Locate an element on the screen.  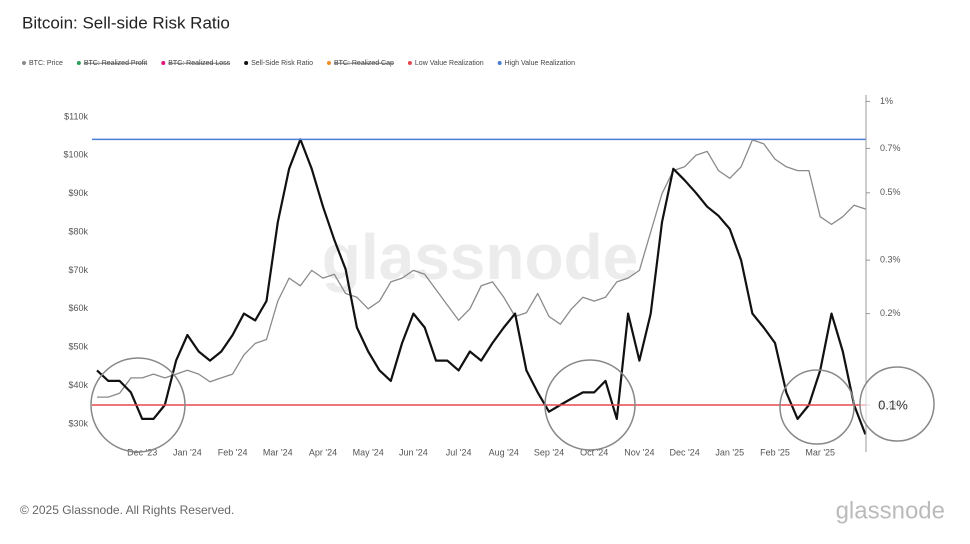
legend-label: Low Value Realization is located at coordinates (449, 63).